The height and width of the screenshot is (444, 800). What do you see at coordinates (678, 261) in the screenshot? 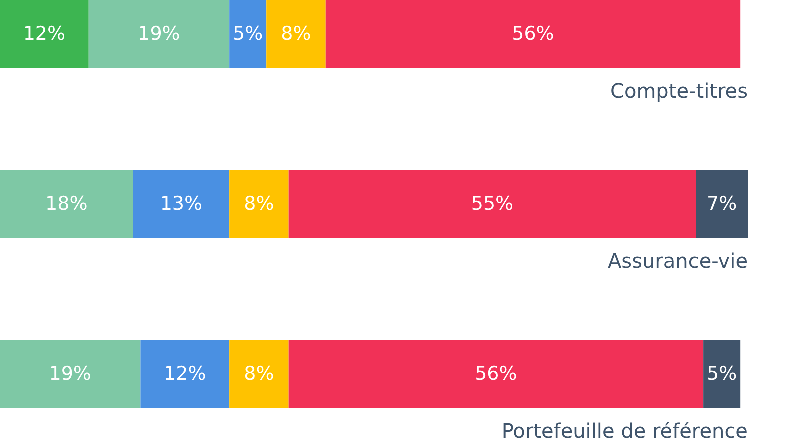
I see `y-tick-label: Assurance-vie` at bounding box center [678, 261].